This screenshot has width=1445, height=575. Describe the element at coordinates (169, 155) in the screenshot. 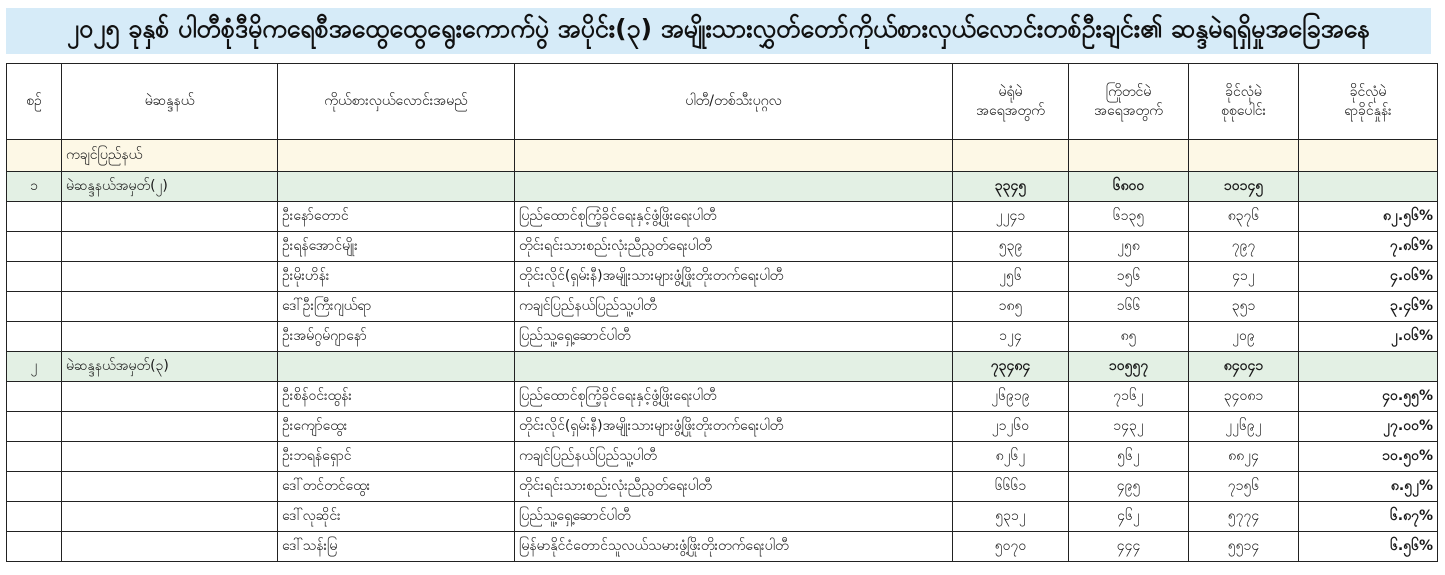

I see `region-name: ကချင်ပြည်နယ်` at that location.